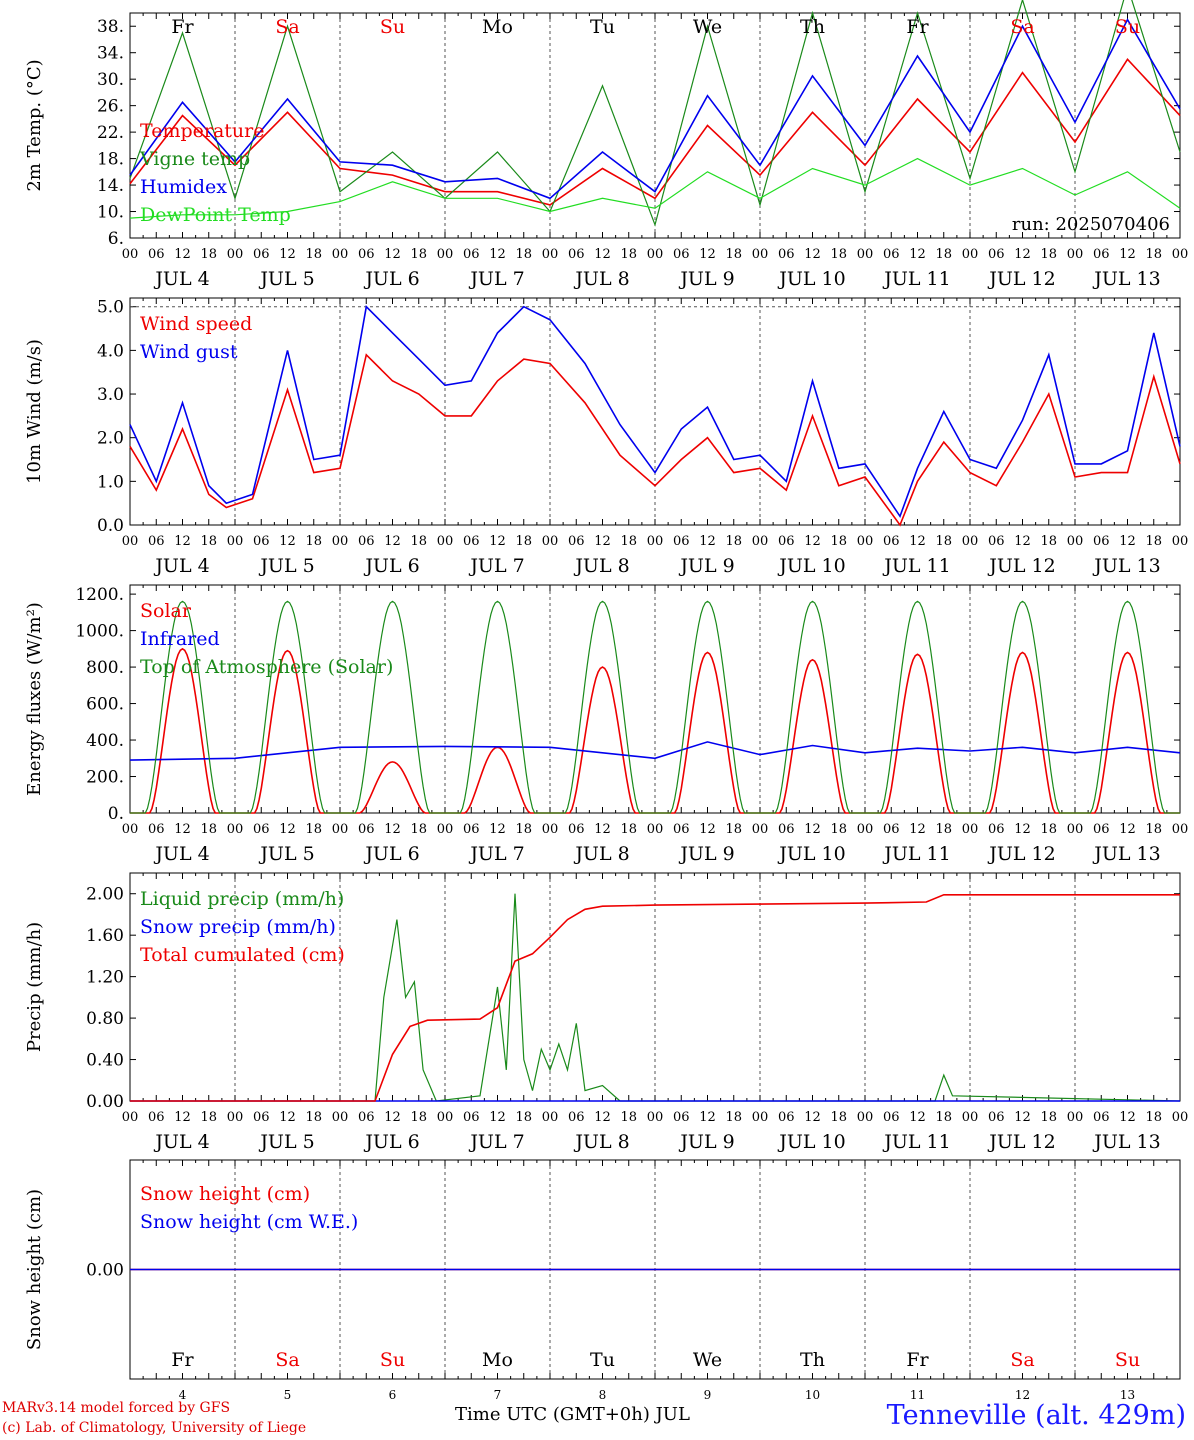 This screenshot has height=1440, width=1194. Describe the element at coordinates (655, 751) in the screenshot. I see `series-line-infrared` at that location.